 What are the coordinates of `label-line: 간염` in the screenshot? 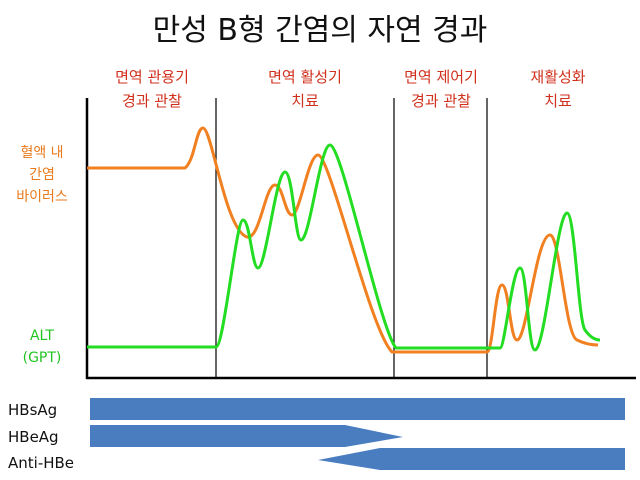 It's located at (42, 175).